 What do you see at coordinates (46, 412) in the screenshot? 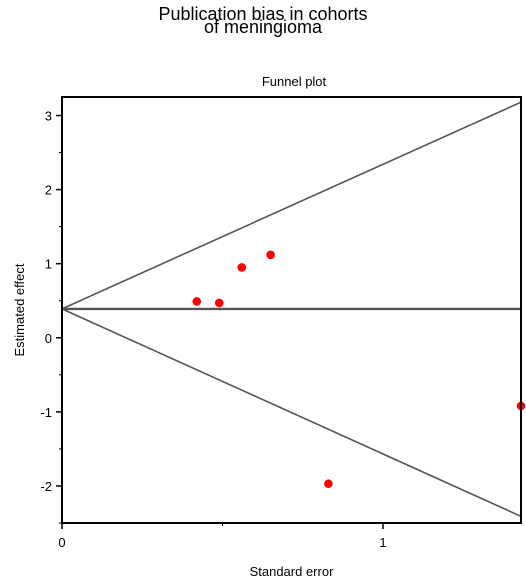
I see `y-tick-label: -1` at bounding box center [46, 412].